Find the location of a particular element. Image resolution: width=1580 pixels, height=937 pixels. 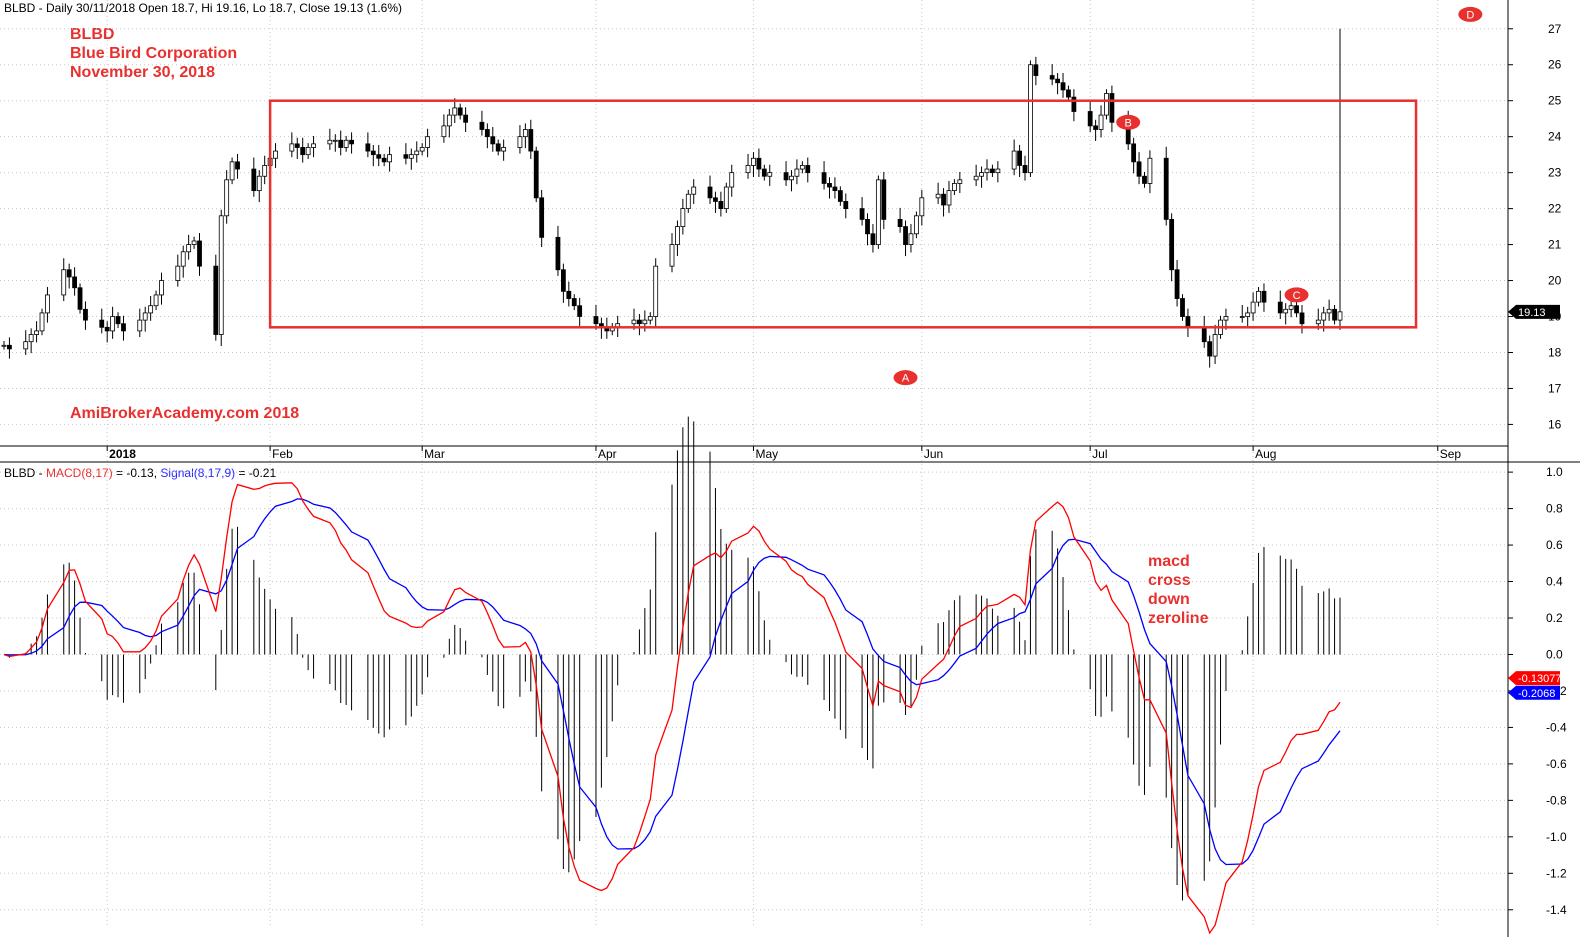

watermark-label: AmiBrokerAcademy.com 2018 is located at coordinates (185, 413).